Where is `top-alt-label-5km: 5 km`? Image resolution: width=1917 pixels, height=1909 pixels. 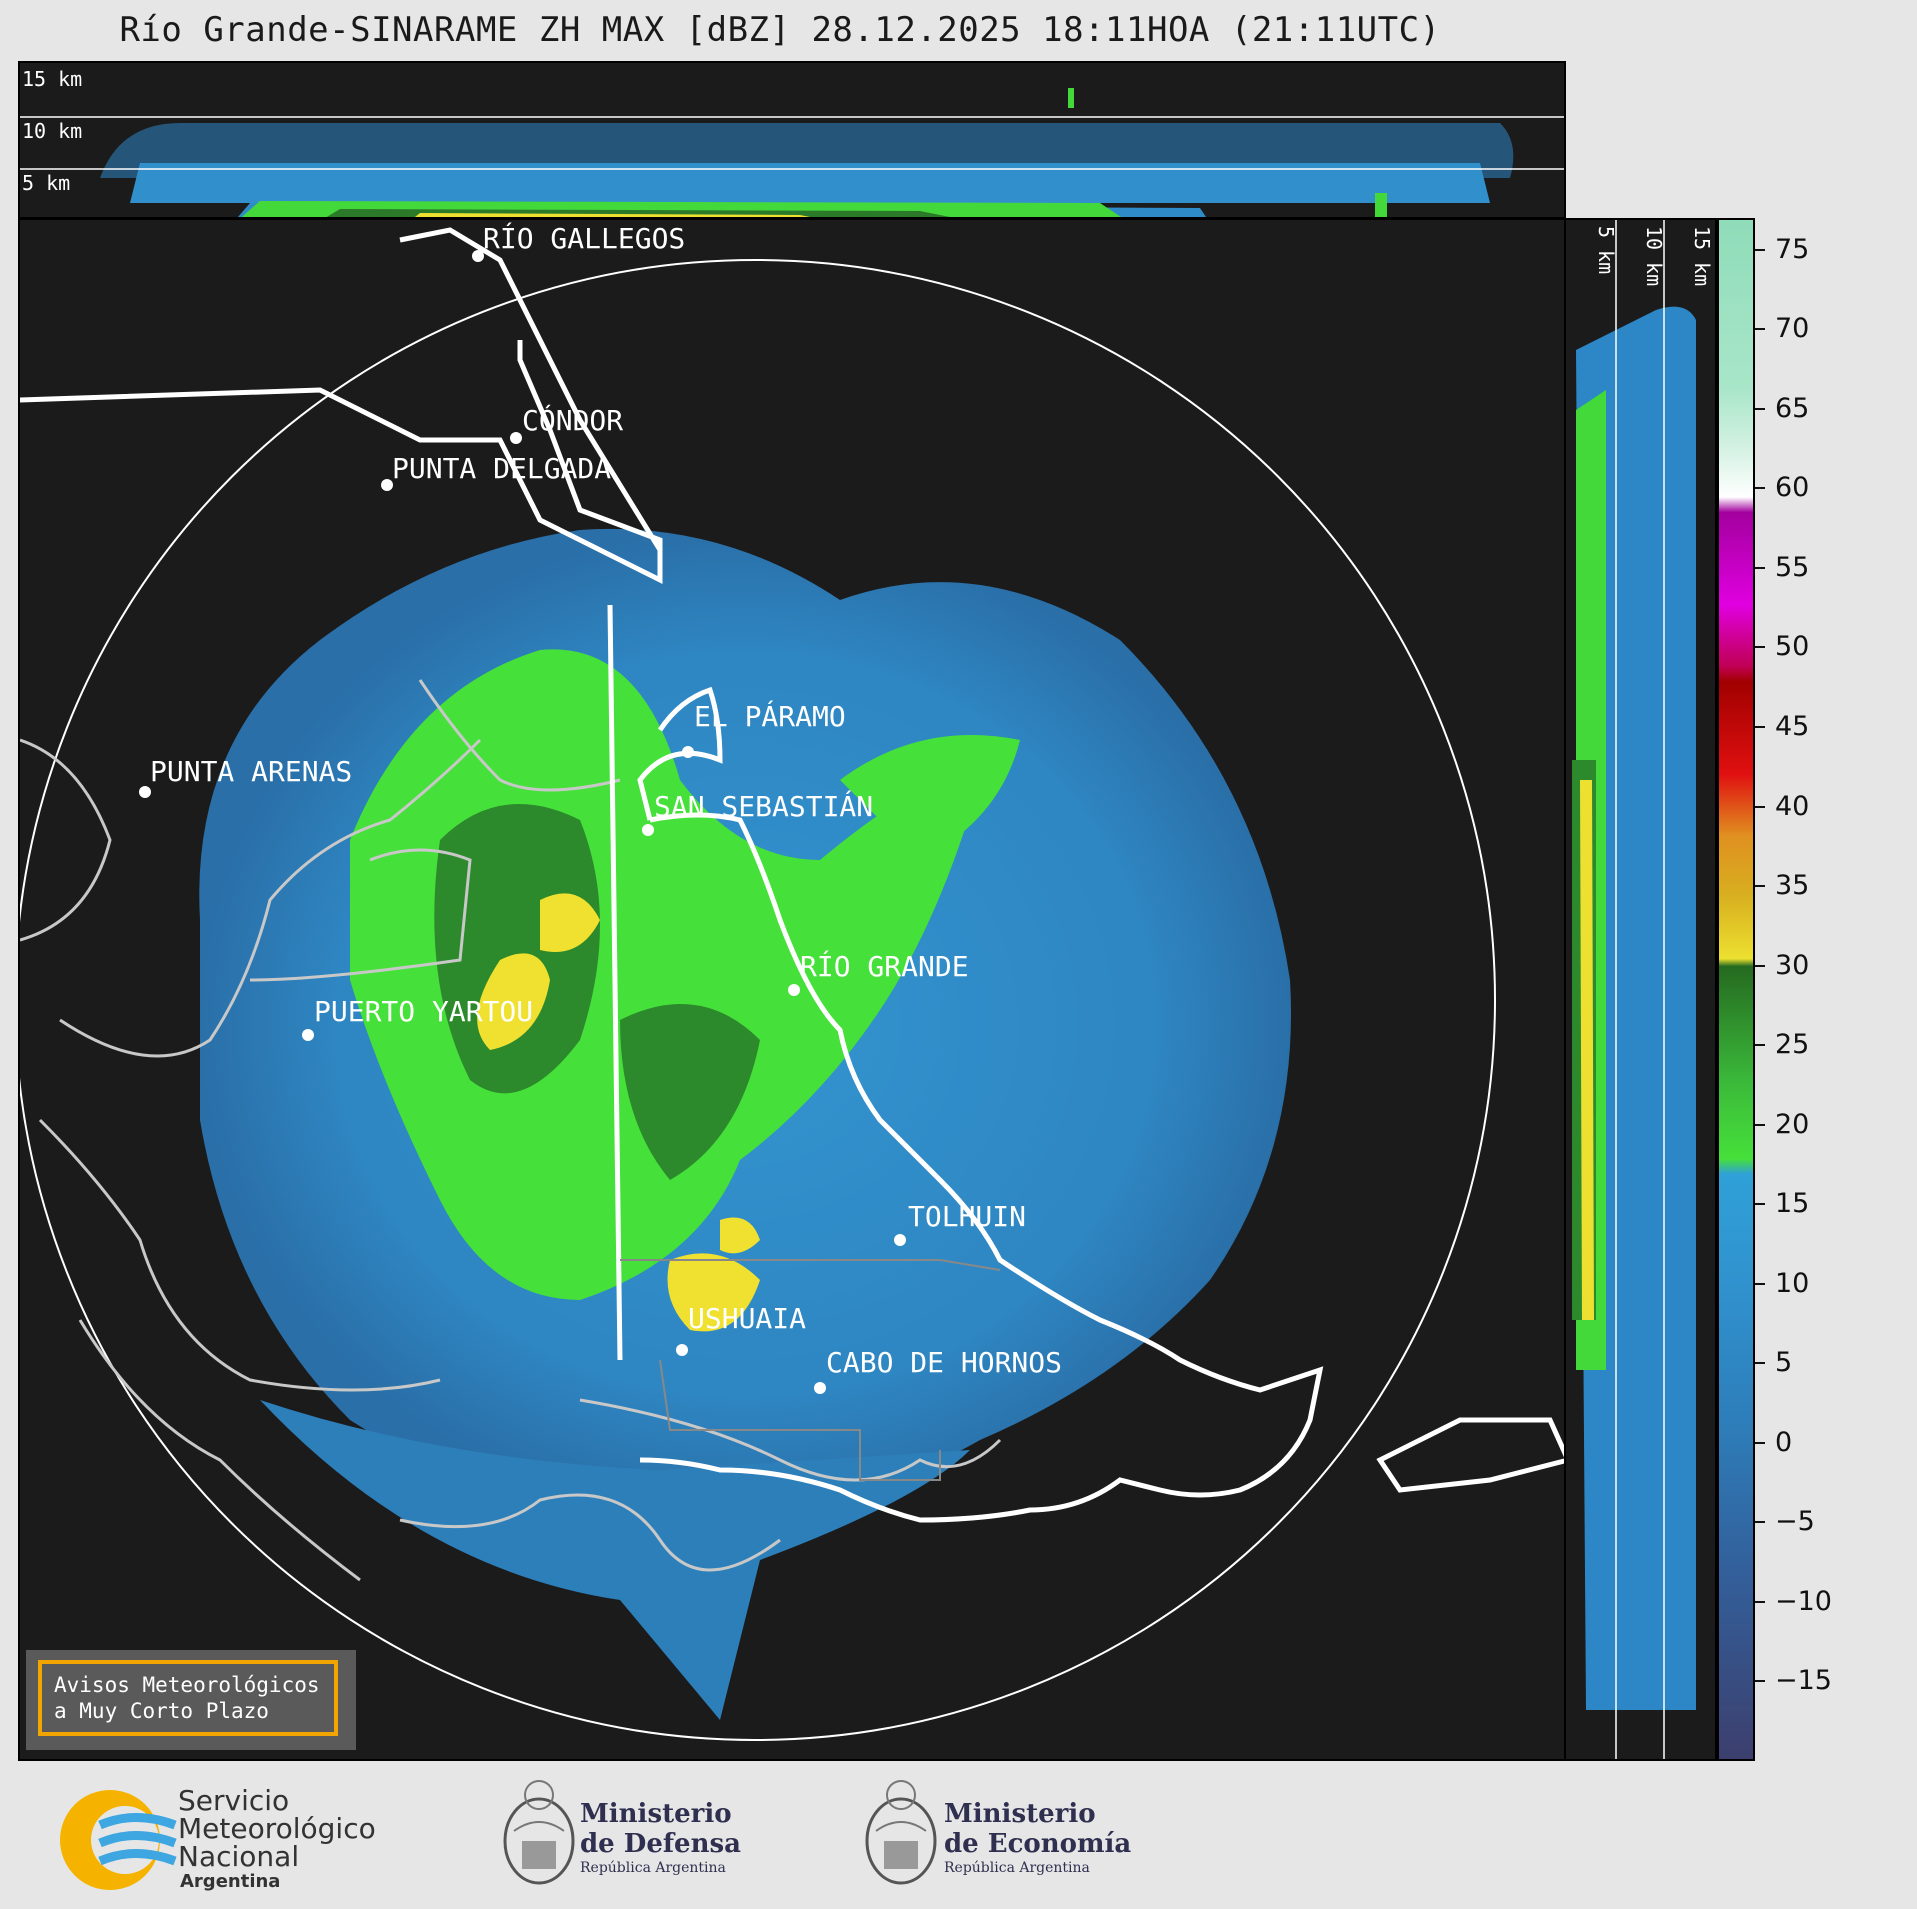
top-alt-label-5km: 5 km is located at coordinates (46, 183).